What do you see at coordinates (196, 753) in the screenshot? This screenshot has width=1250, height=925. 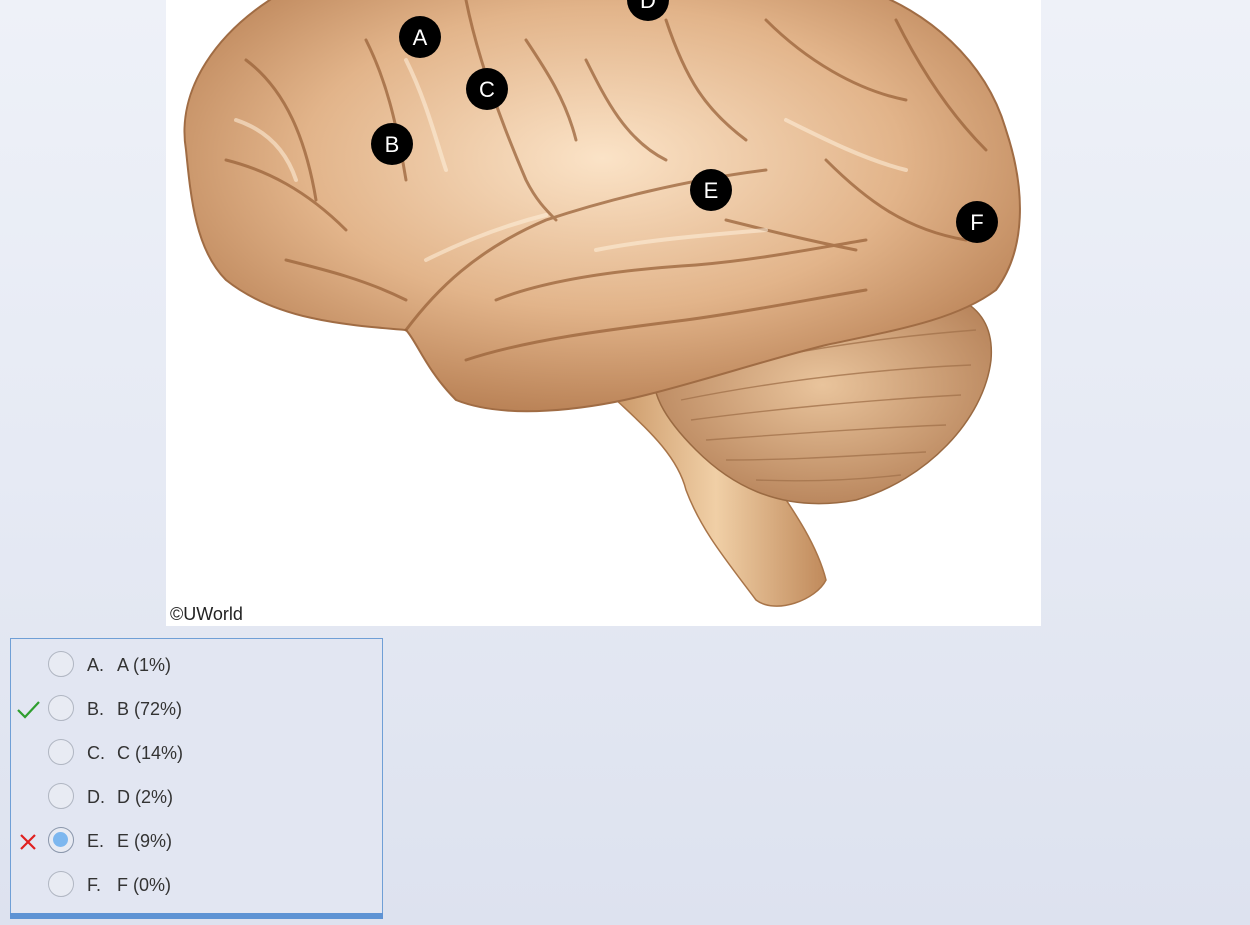 I see `choice-c: C. C (14%)` at bounding box center [196, 753].